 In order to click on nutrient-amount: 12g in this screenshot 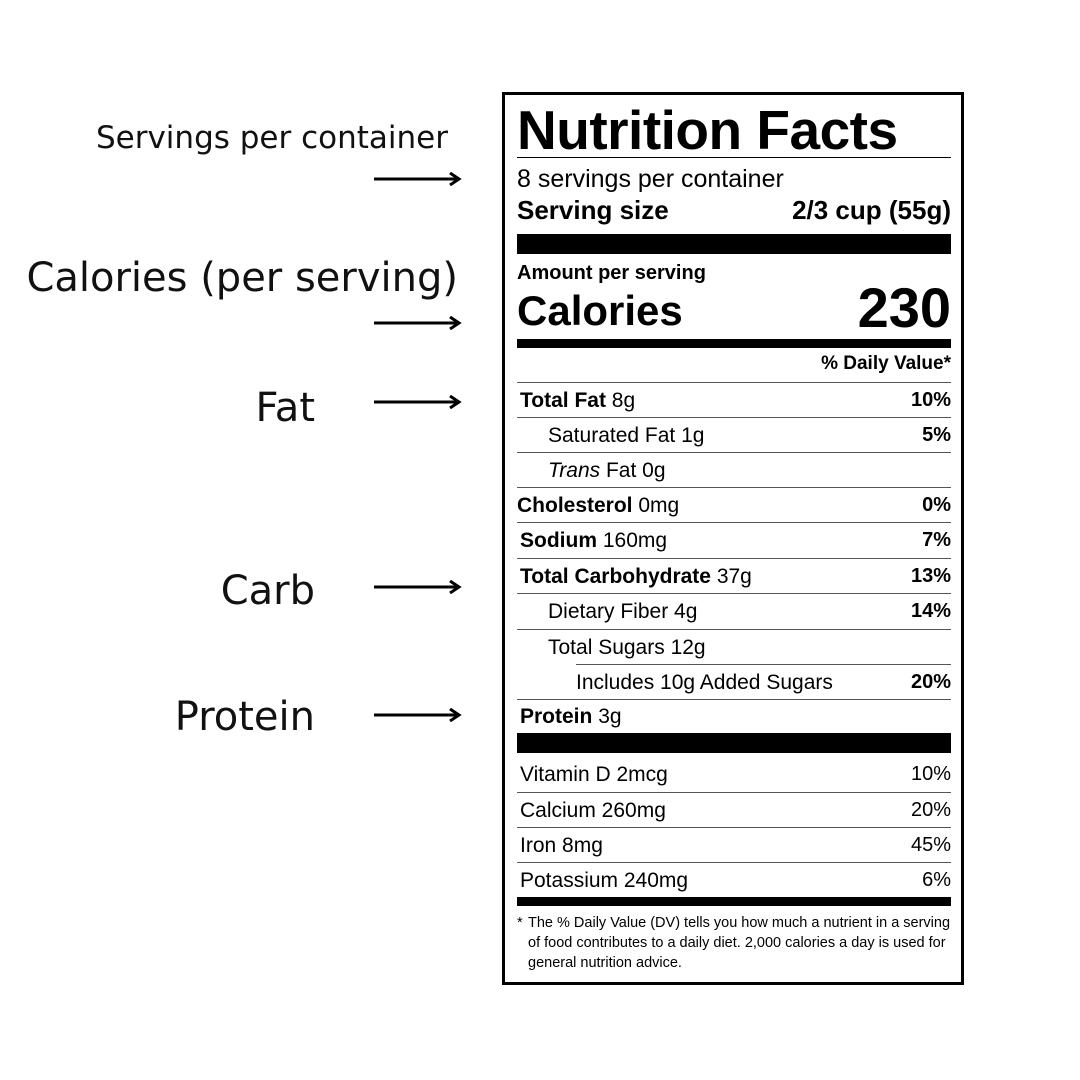, I will do `click(688, 647)`.